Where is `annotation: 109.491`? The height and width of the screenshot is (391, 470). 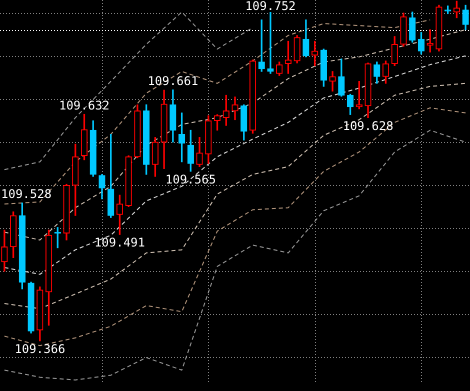 annotation: 109.491 is located at coordinates (120, 243).